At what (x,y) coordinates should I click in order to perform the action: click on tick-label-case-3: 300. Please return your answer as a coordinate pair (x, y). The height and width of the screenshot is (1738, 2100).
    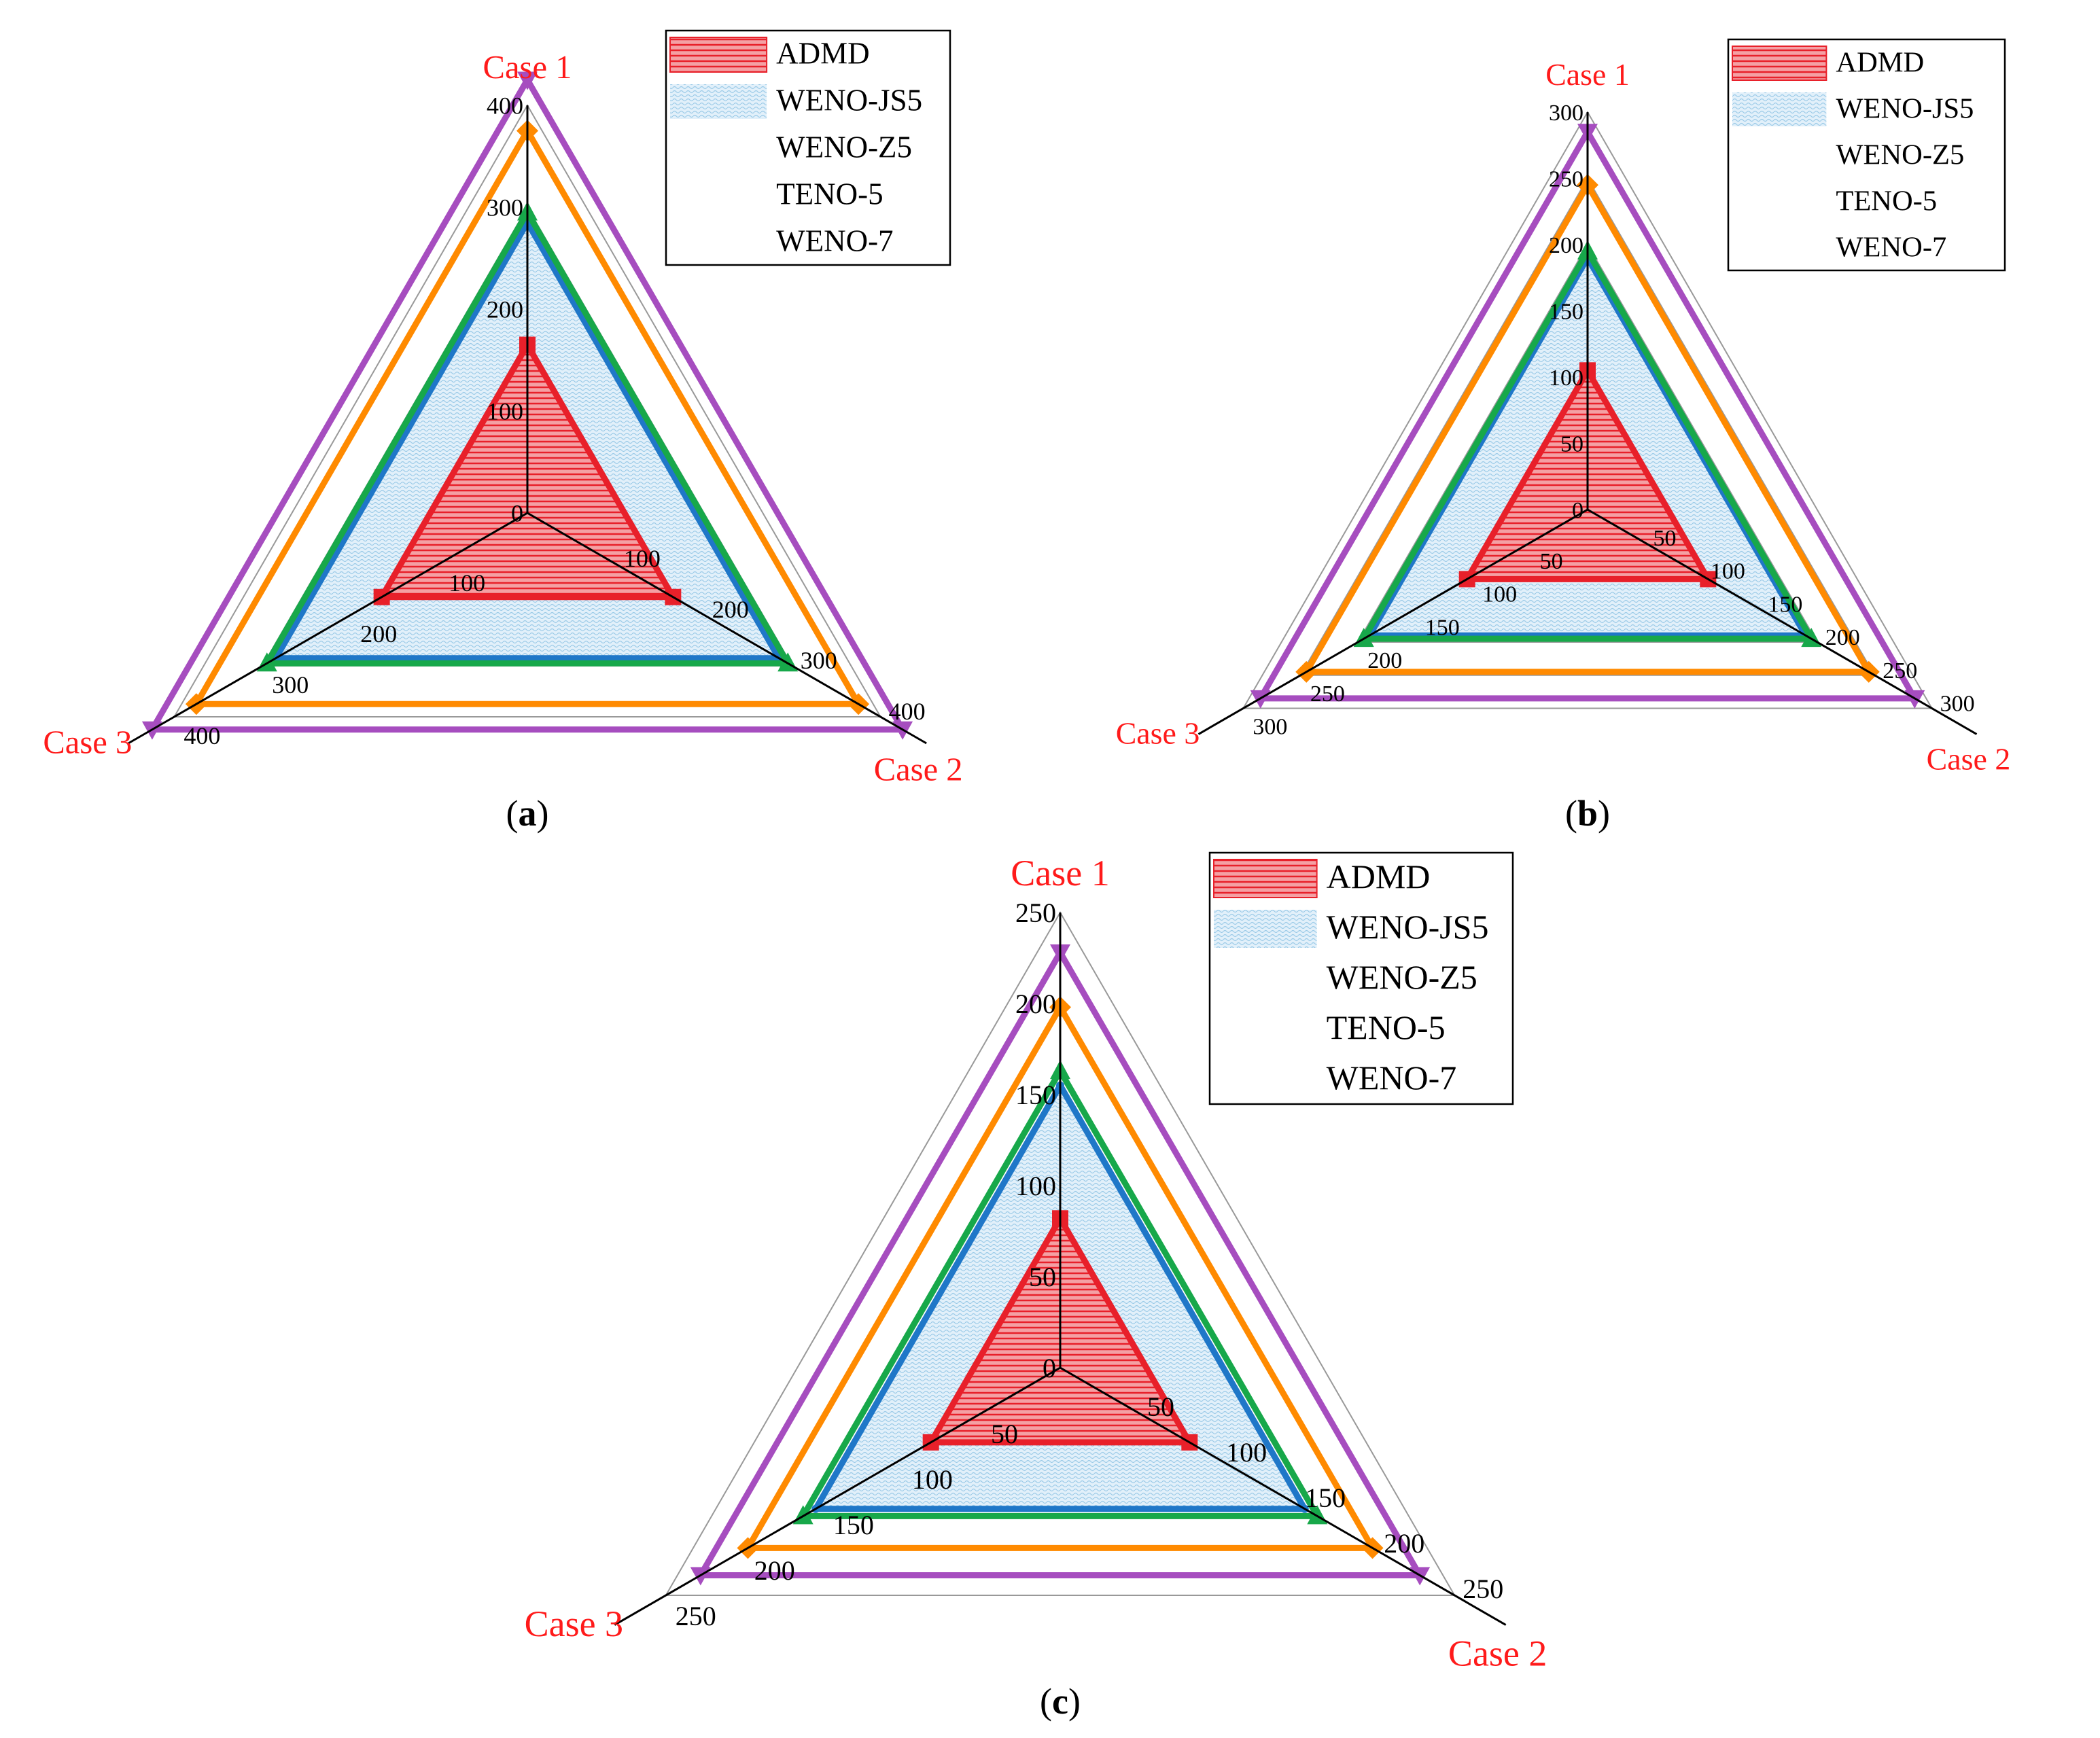
    Looking at the image, I should click on (1270, 727).